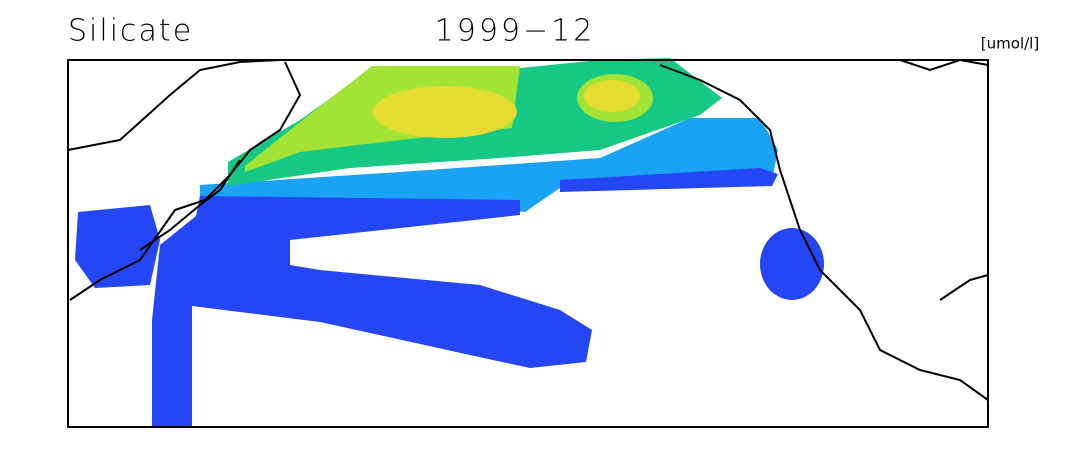  What do you see at coordinates (944, 65) in the screenshot?
I see `coastline-america` at bounding box center [944, 65].